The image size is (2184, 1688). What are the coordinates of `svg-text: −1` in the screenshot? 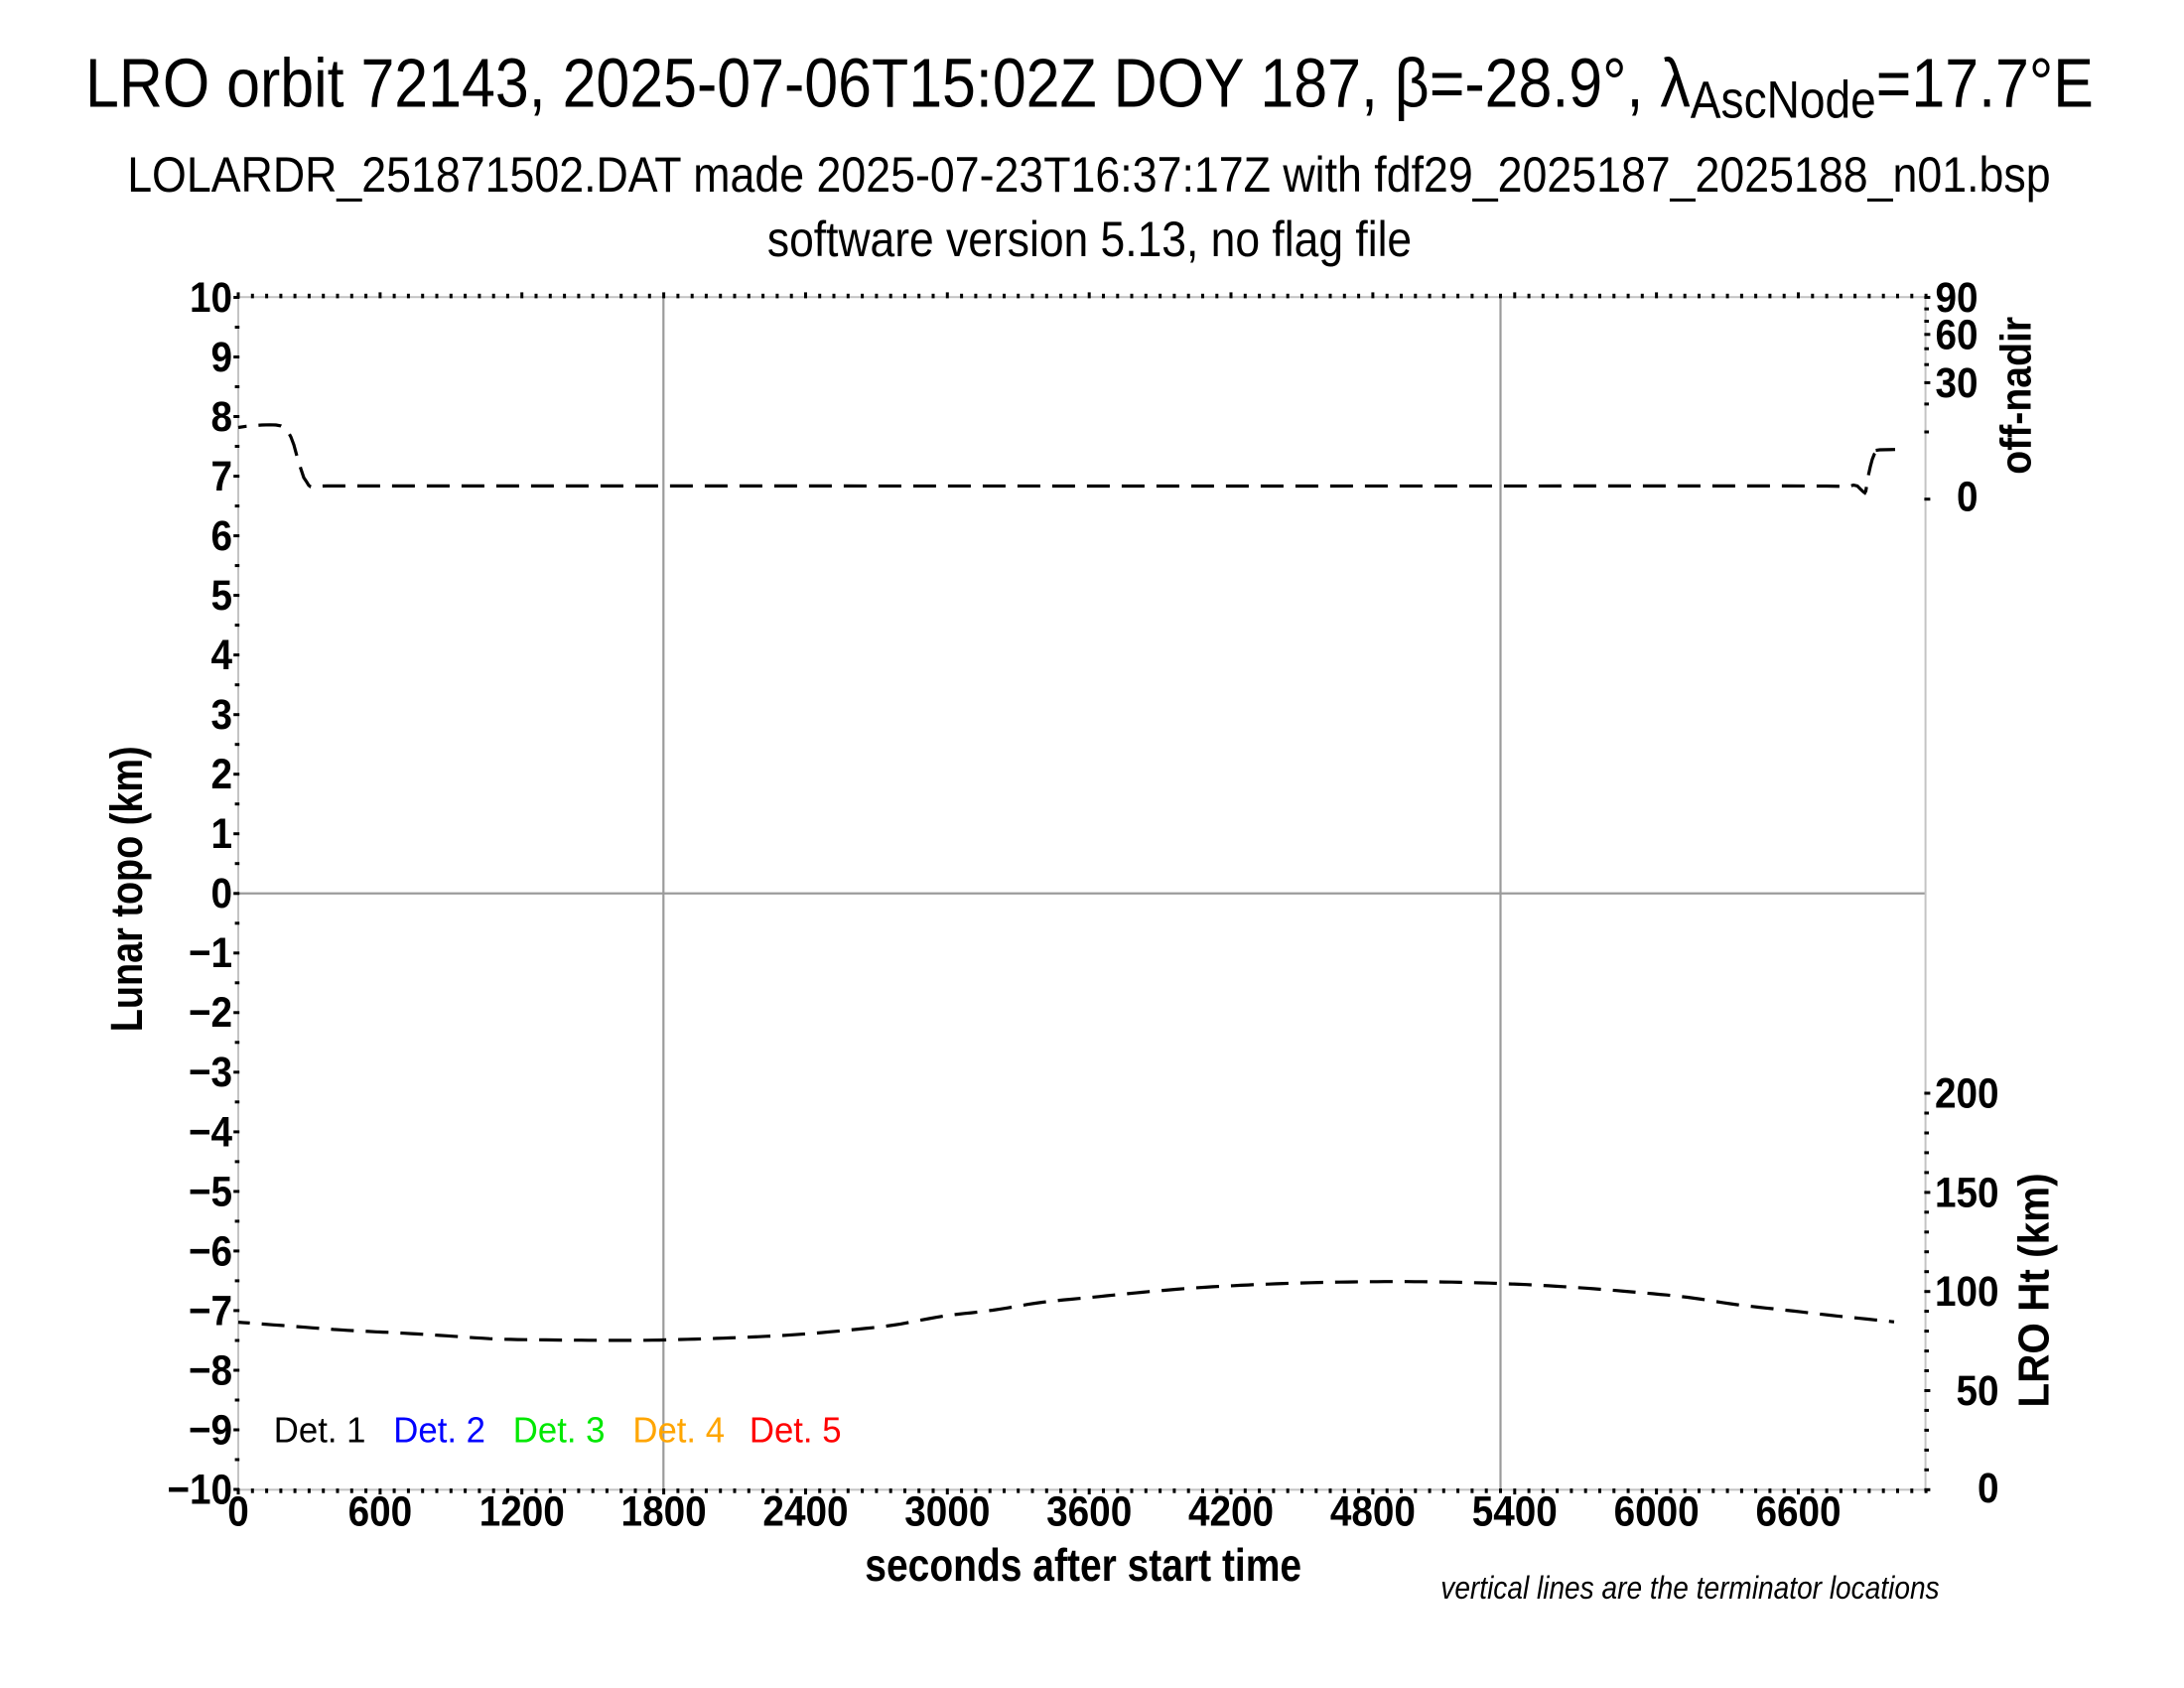 It's located at (210, 952).